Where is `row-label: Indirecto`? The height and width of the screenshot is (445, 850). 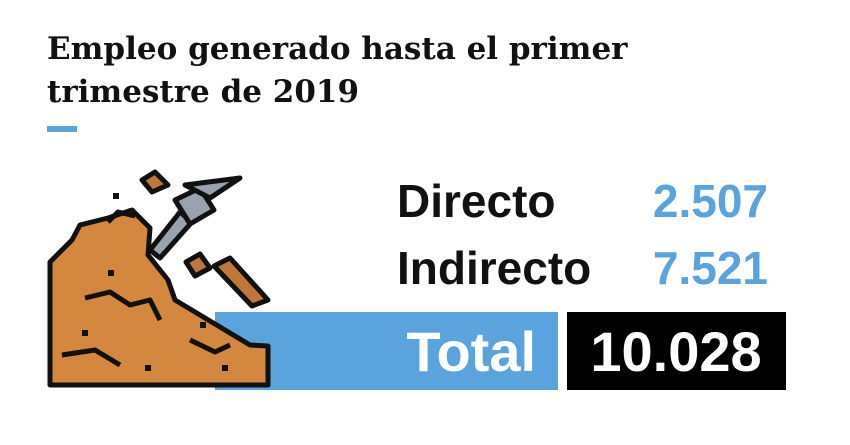 row-label: Indirecto is located at coordinates (494, 268).